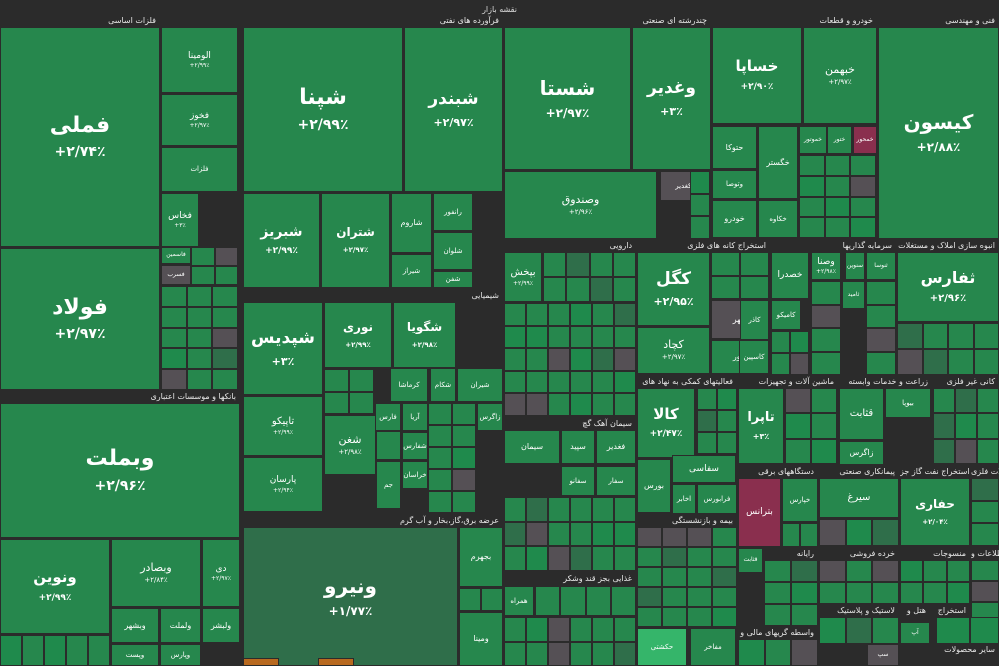  I want to click on treemap-tile: بجهرم, so click(481, 557).